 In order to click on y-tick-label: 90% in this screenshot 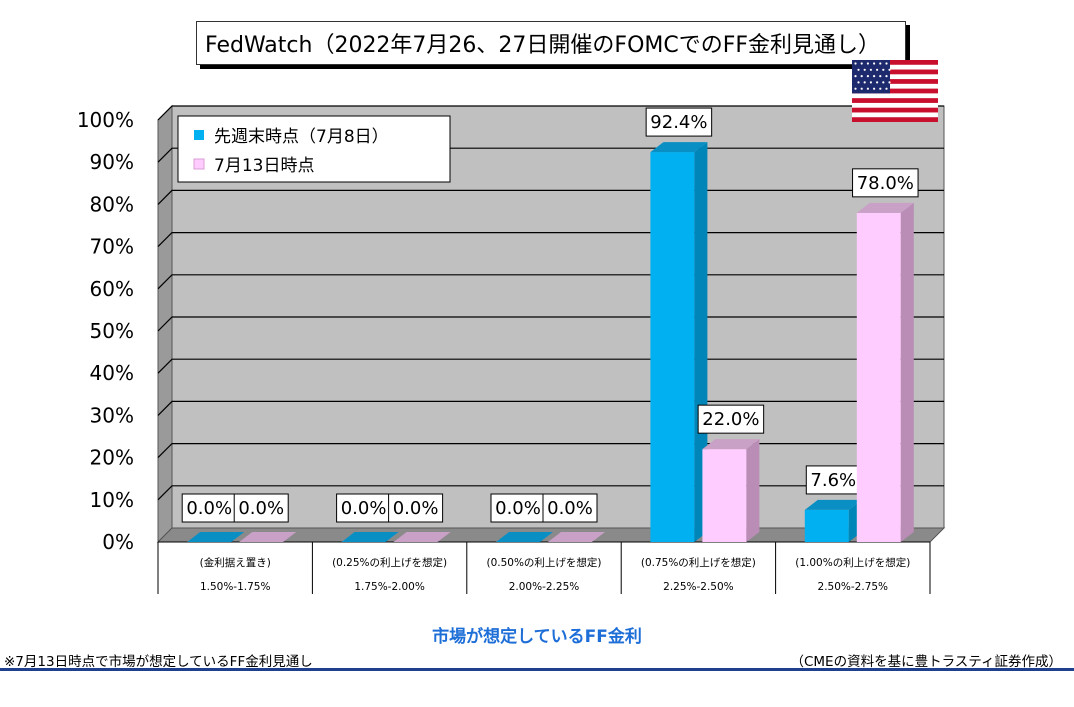, I will do `click(112, 162)`.